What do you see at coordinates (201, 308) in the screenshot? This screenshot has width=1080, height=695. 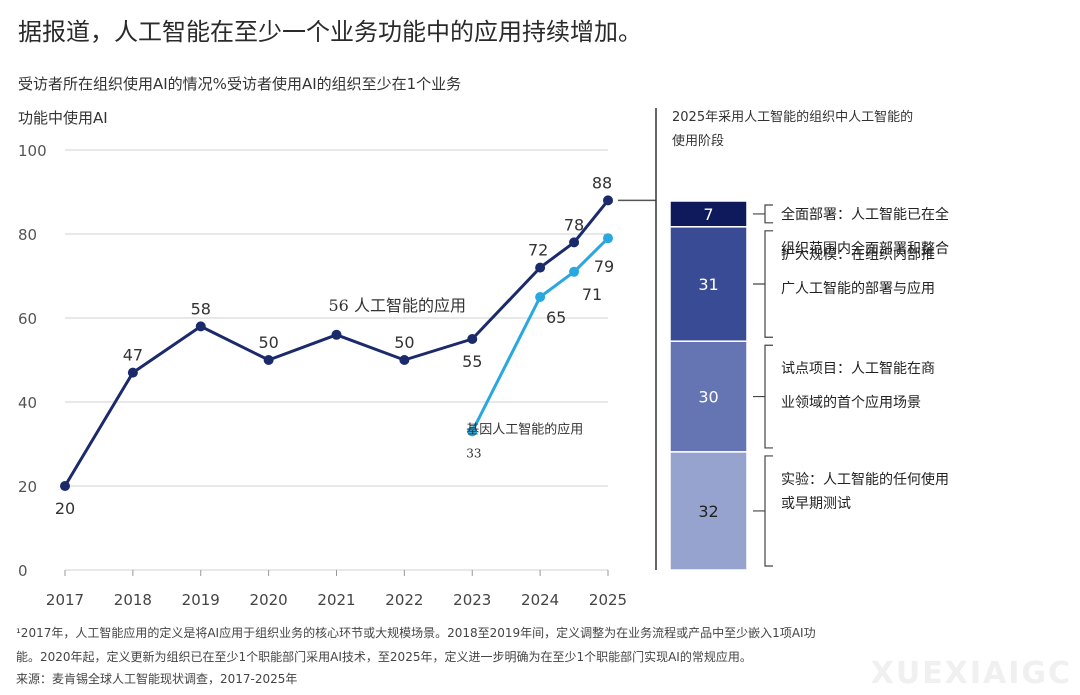 I see `data-label: 58` at bounding box center [201, 308].